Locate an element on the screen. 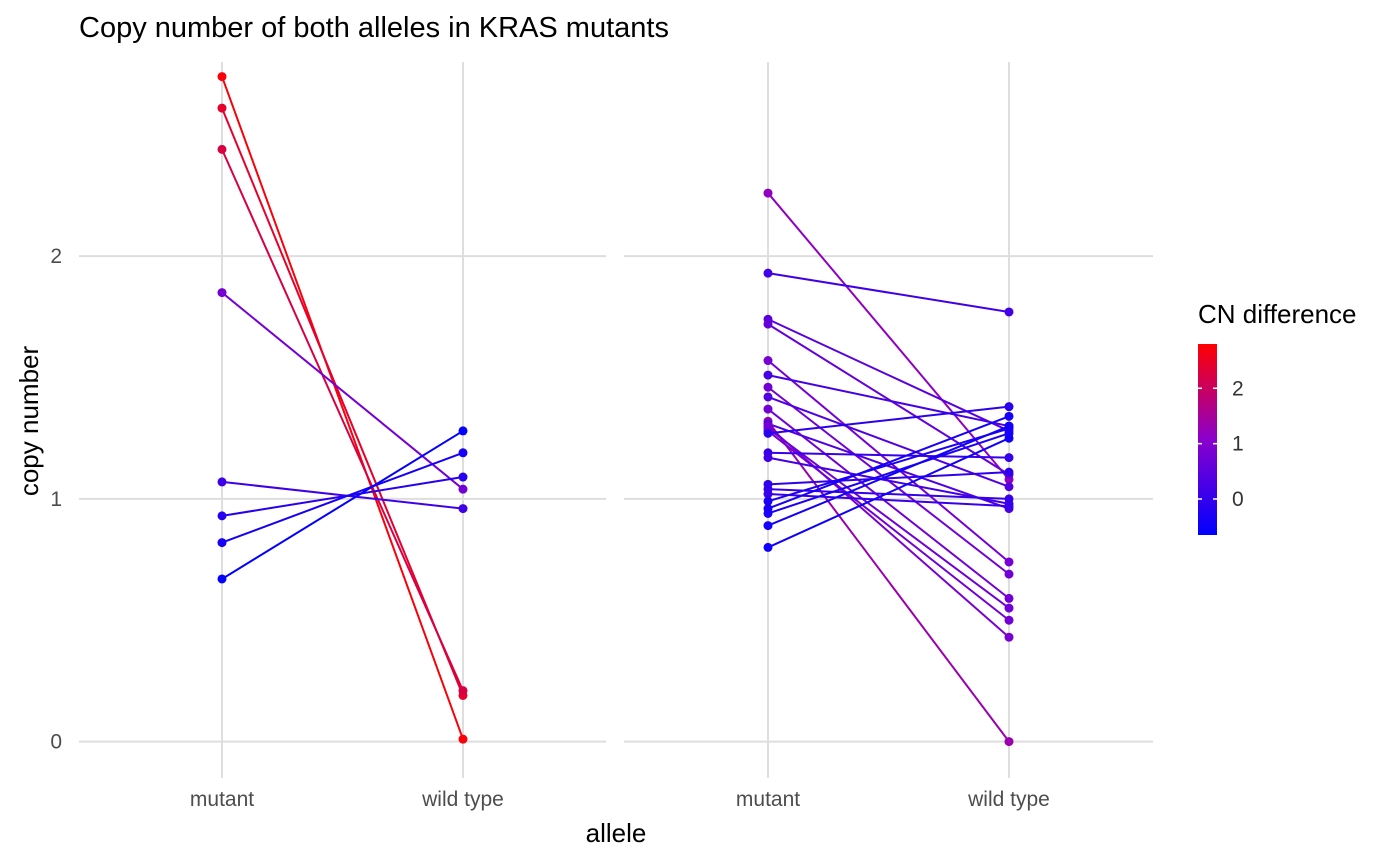 This screenshot has height=865, width=1400. y-tick-label-2: 2 is located at coordinates (56, 256).